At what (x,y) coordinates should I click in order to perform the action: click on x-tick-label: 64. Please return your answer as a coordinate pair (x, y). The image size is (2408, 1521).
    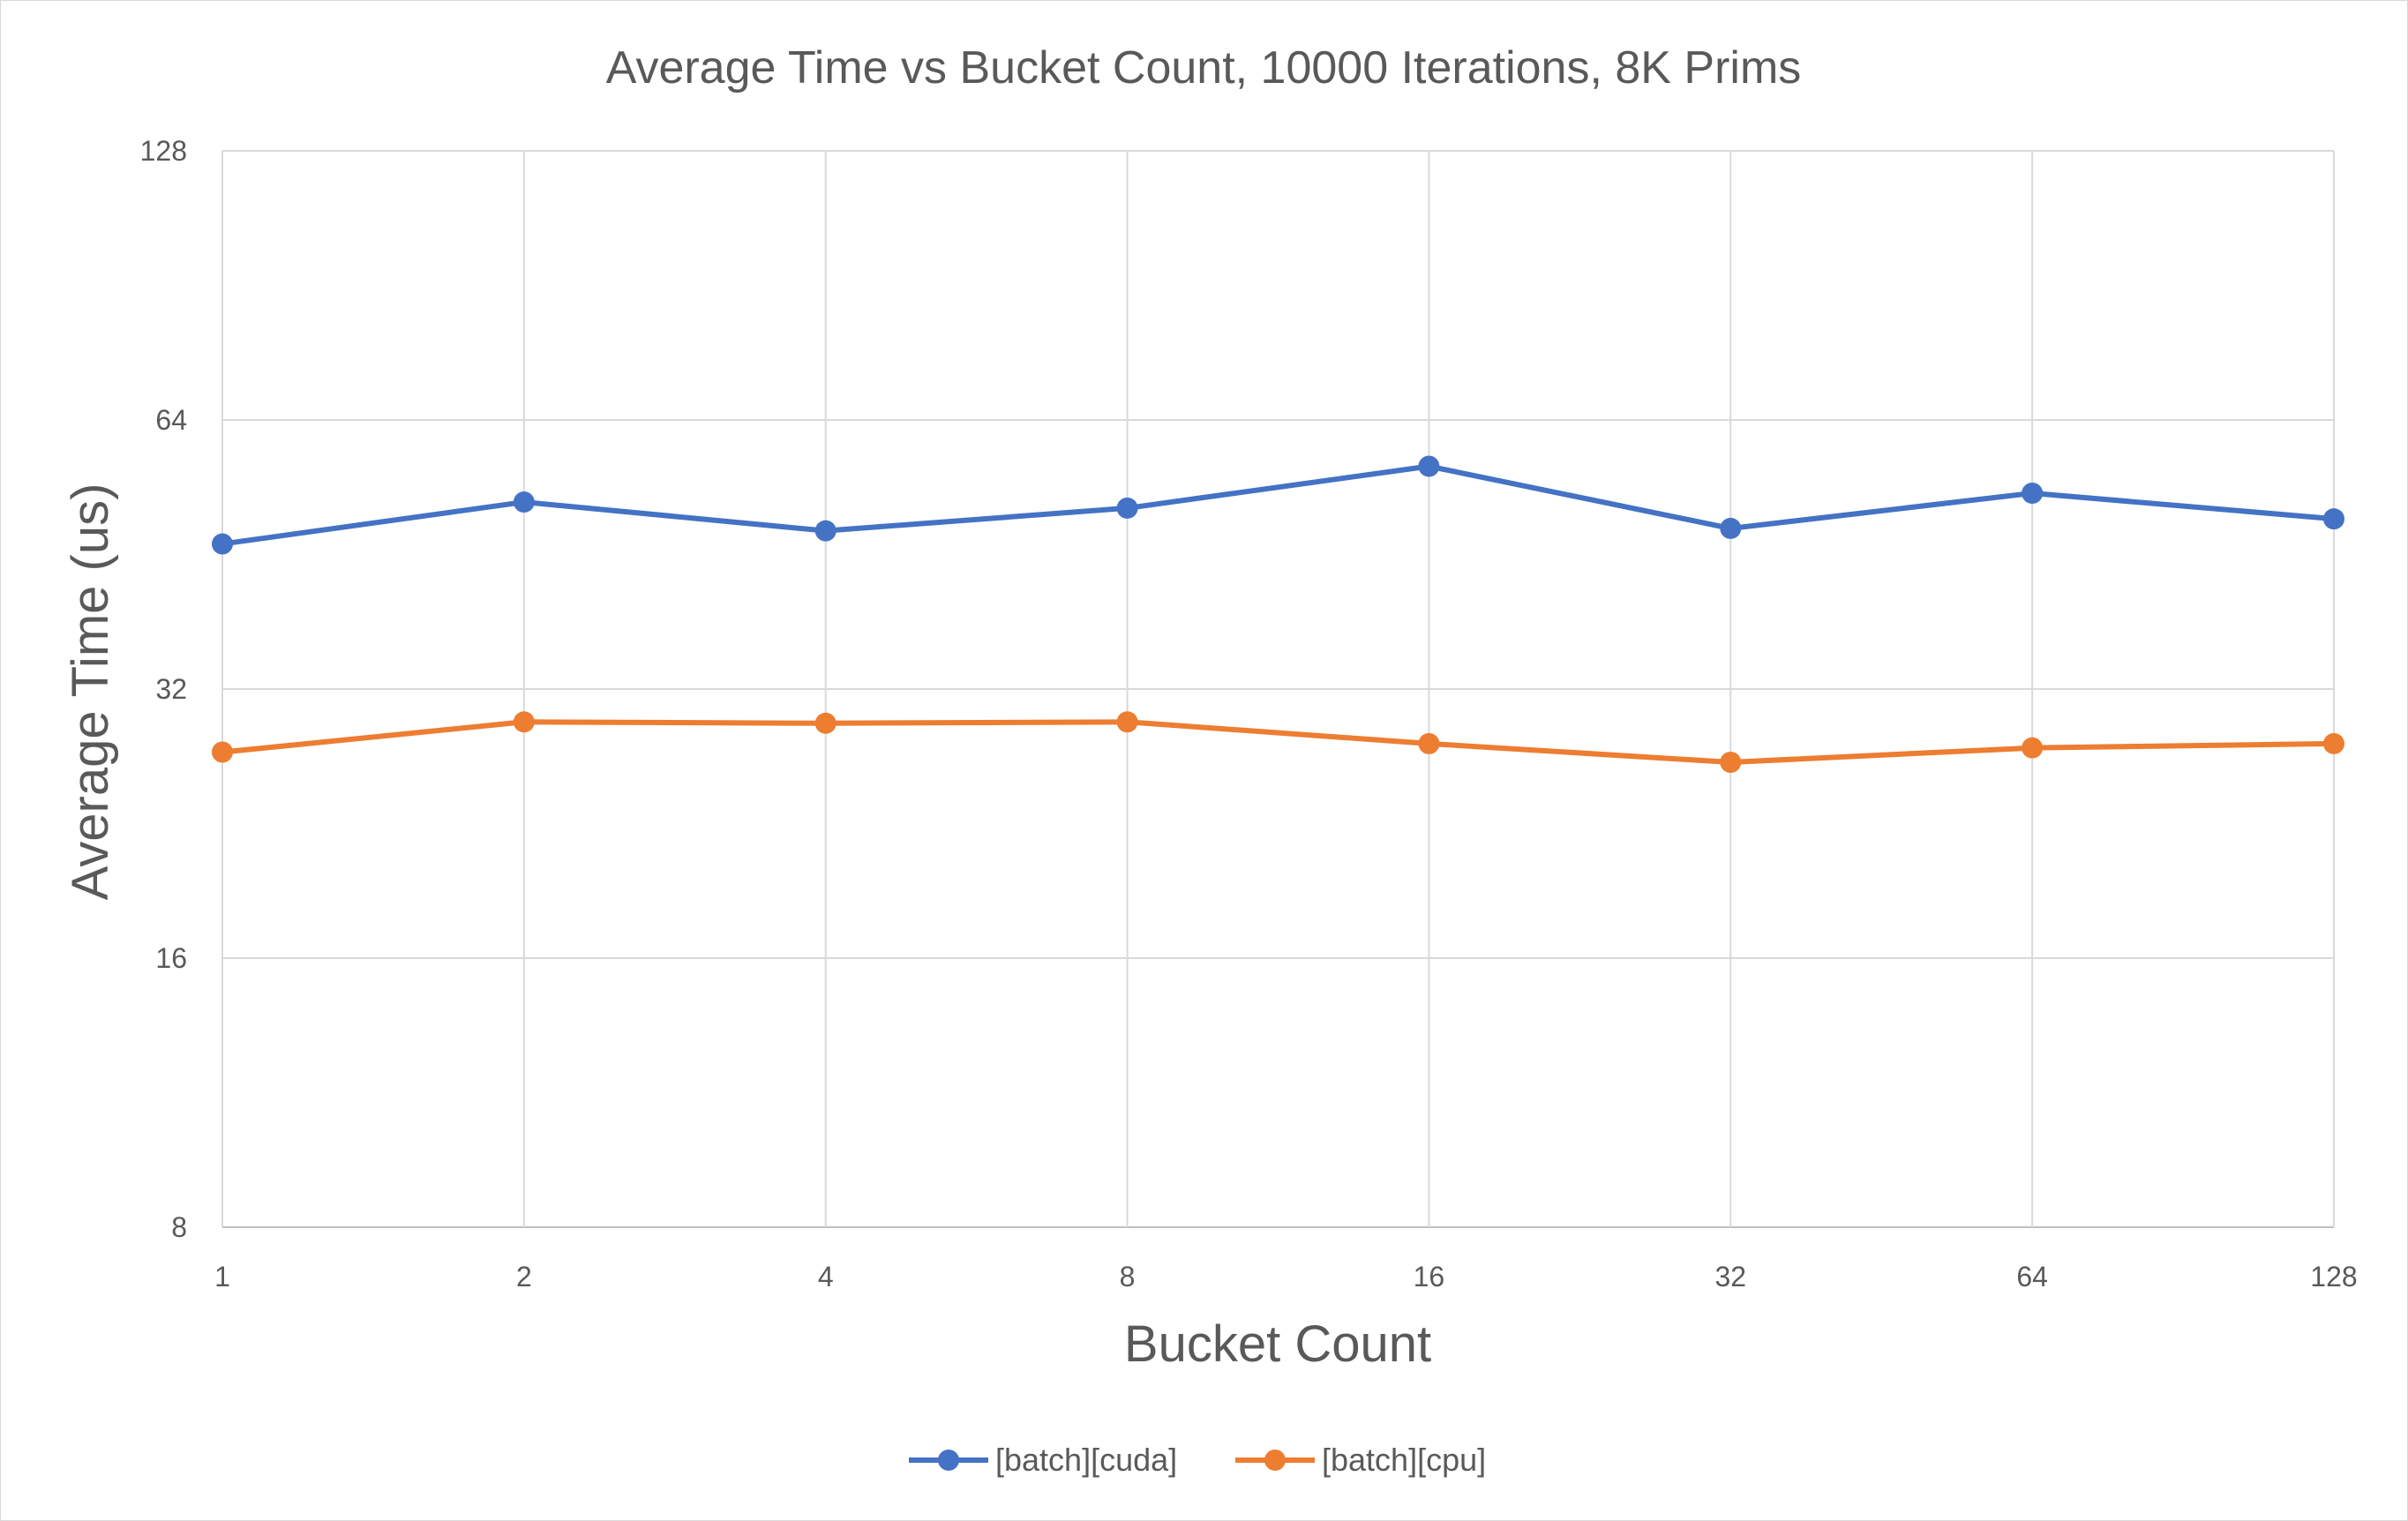
    Looking at the image, I should click on (2032, 1277).